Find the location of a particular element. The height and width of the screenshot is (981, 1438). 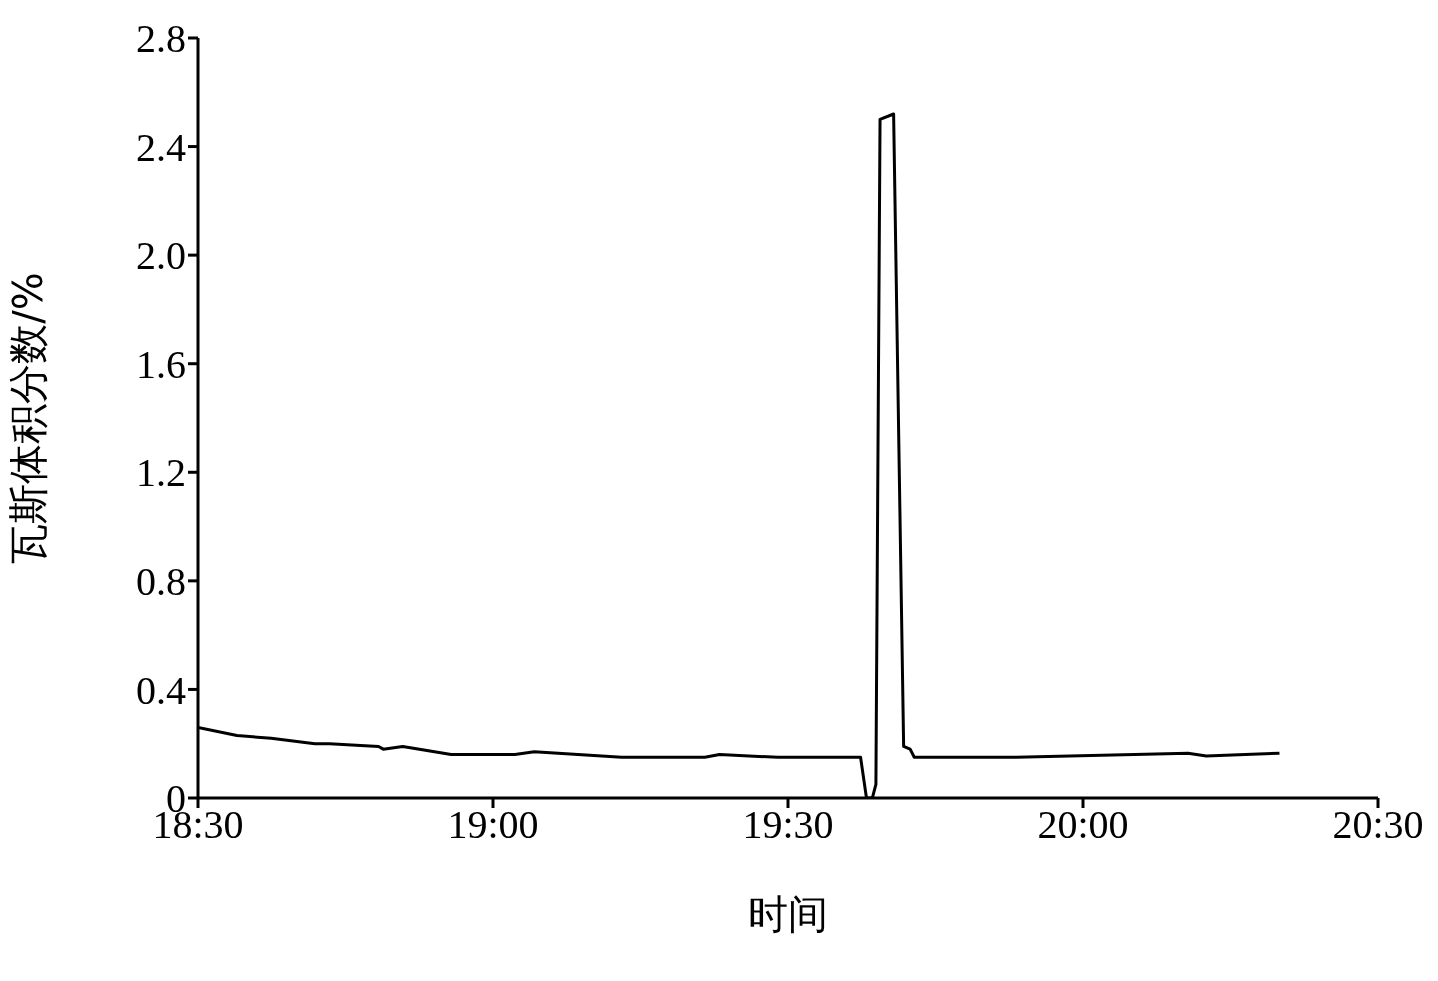

y-tick-label: 0.4 is located at coordinates (161, 690).